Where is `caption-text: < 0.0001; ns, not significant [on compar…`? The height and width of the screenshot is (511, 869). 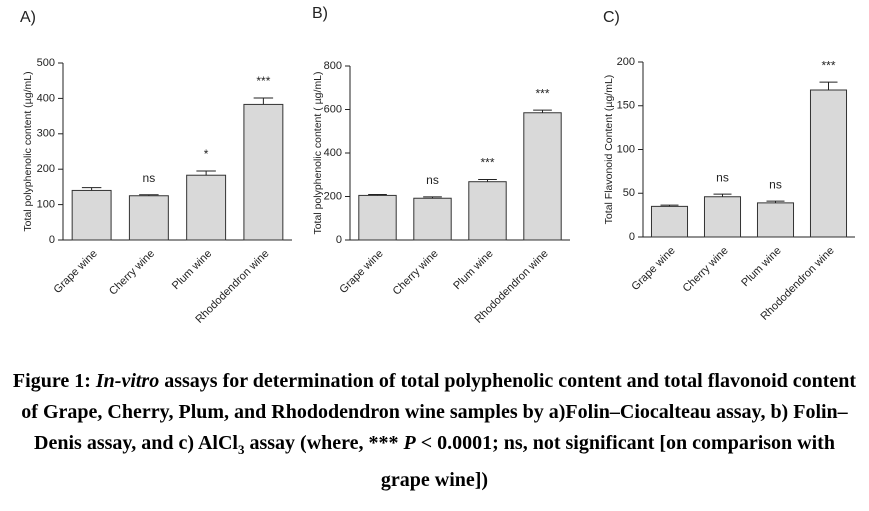
caption-text: < 0.0001; ns, not significant [on compar… is located at coordinates (607, 461).